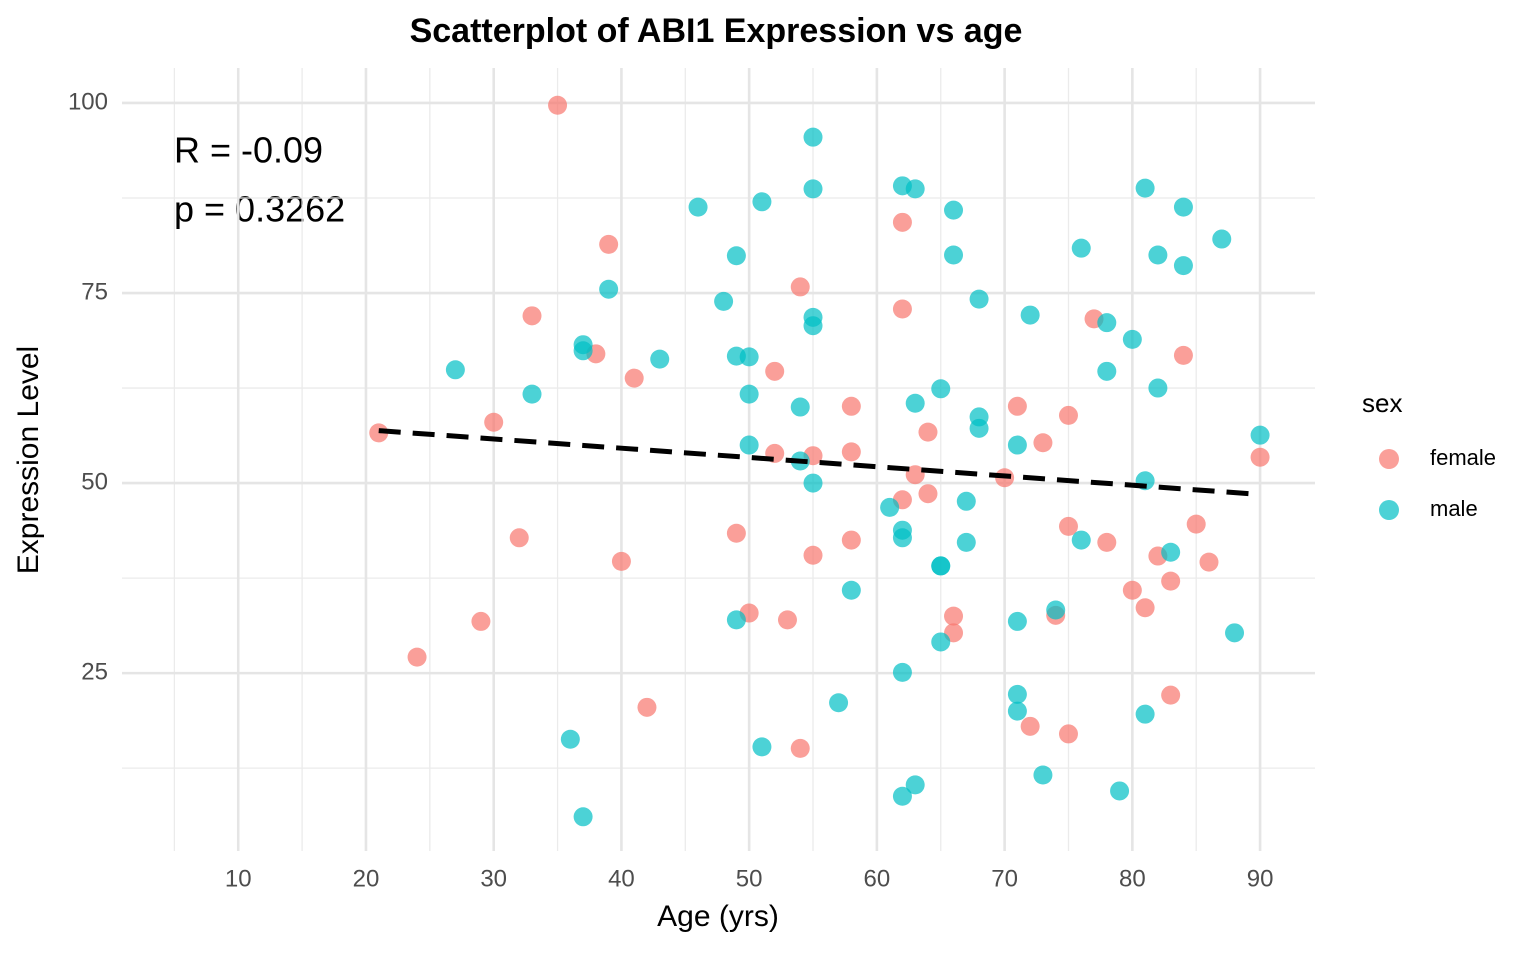  I want to click on x-tick-label: 30, so click(493, 878).